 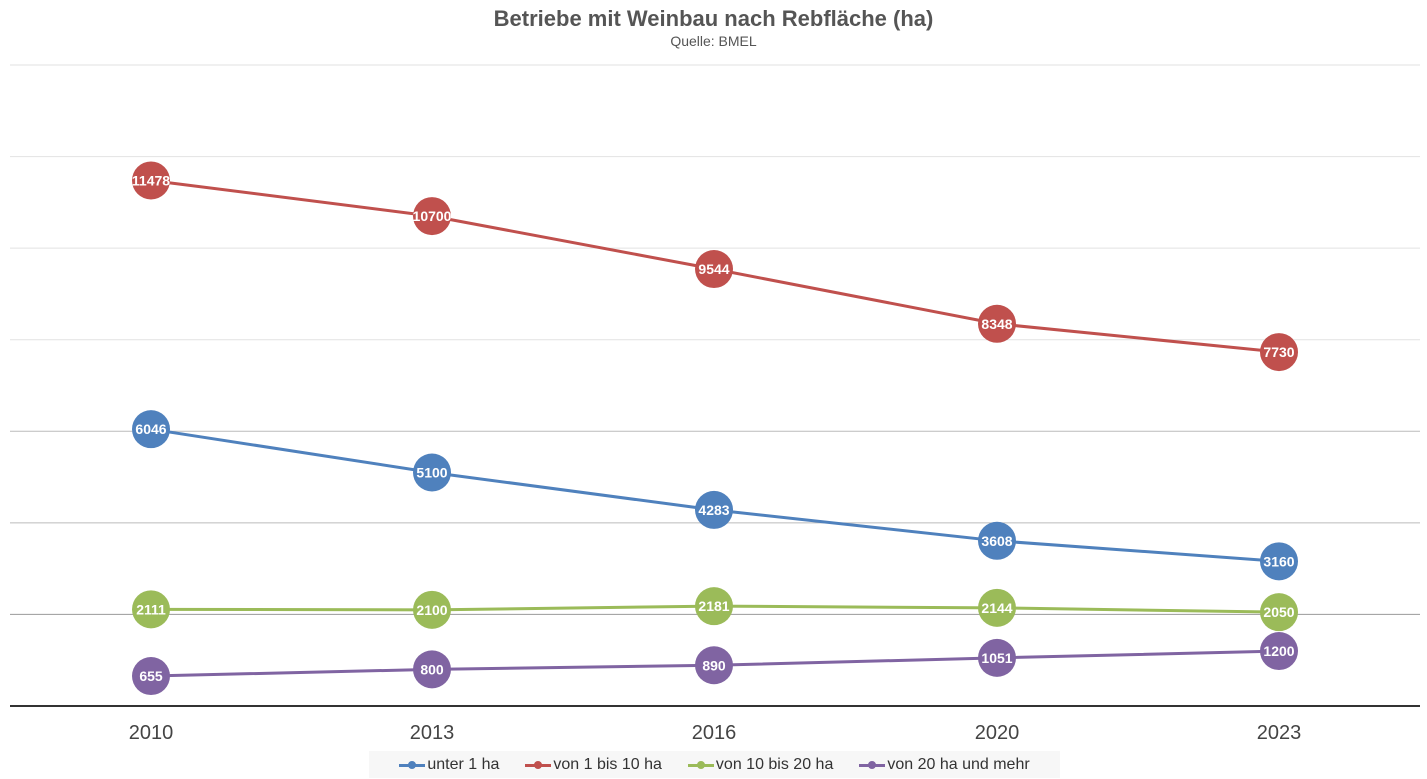 I want to click on data-label: 11478, so click(x=151, y=180).